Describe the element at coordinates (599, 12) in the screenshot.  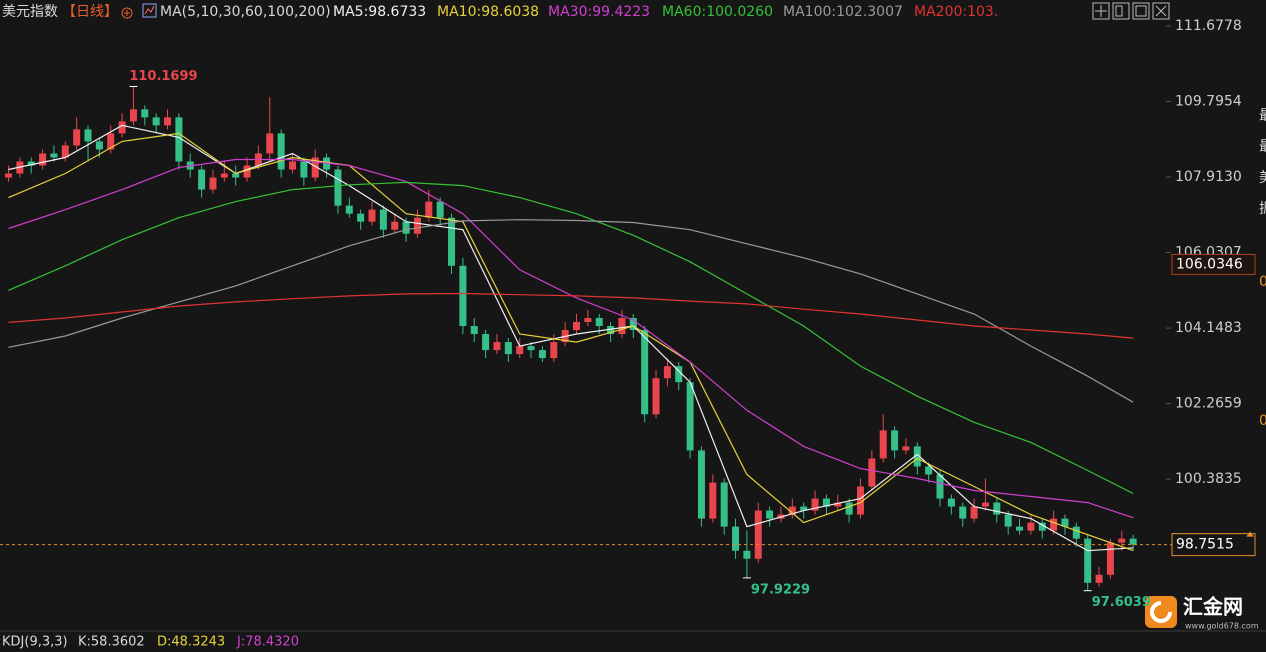
I see `legend-entry: MA30:99.4223` at that location.